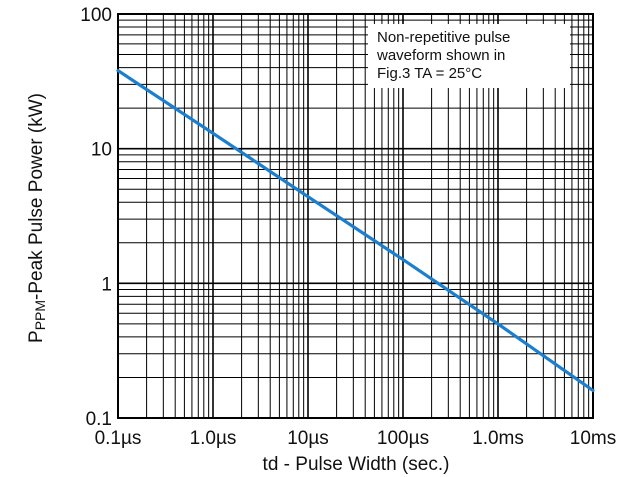  What do you see at coordinates (593, 438) in the screenshot?
I see `x-tick-label: 10ms` at bounding box center [593, 438].